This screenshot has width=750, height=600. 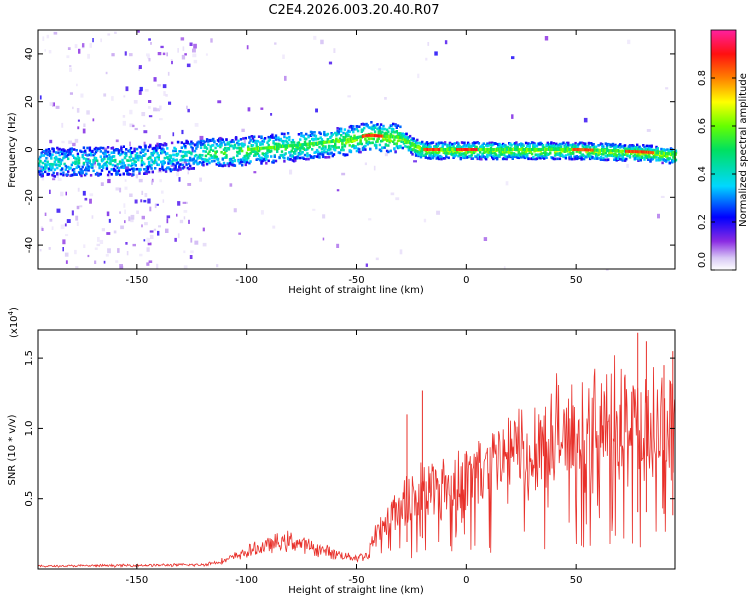 What do you see at coordinates (702, 78) in the screenshot?
I see `colorbar-tick-label: 0.8` at bounding box center [702, 78].